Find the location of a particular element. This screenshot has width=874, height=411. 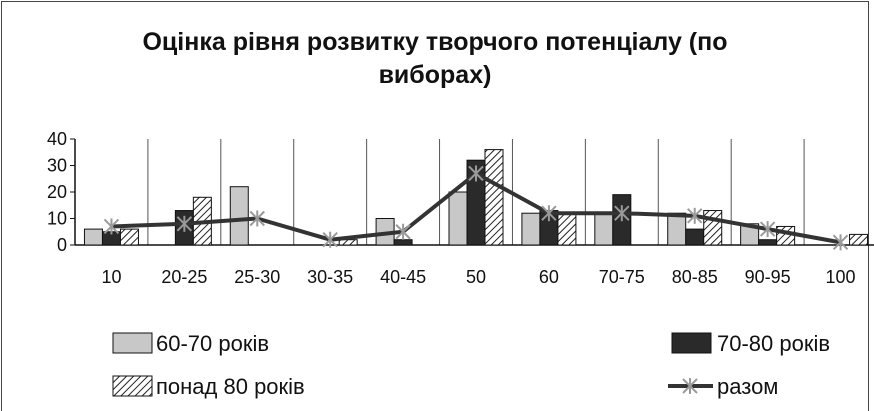

x-tick-label: 10 is located at coordinates (111, 277).